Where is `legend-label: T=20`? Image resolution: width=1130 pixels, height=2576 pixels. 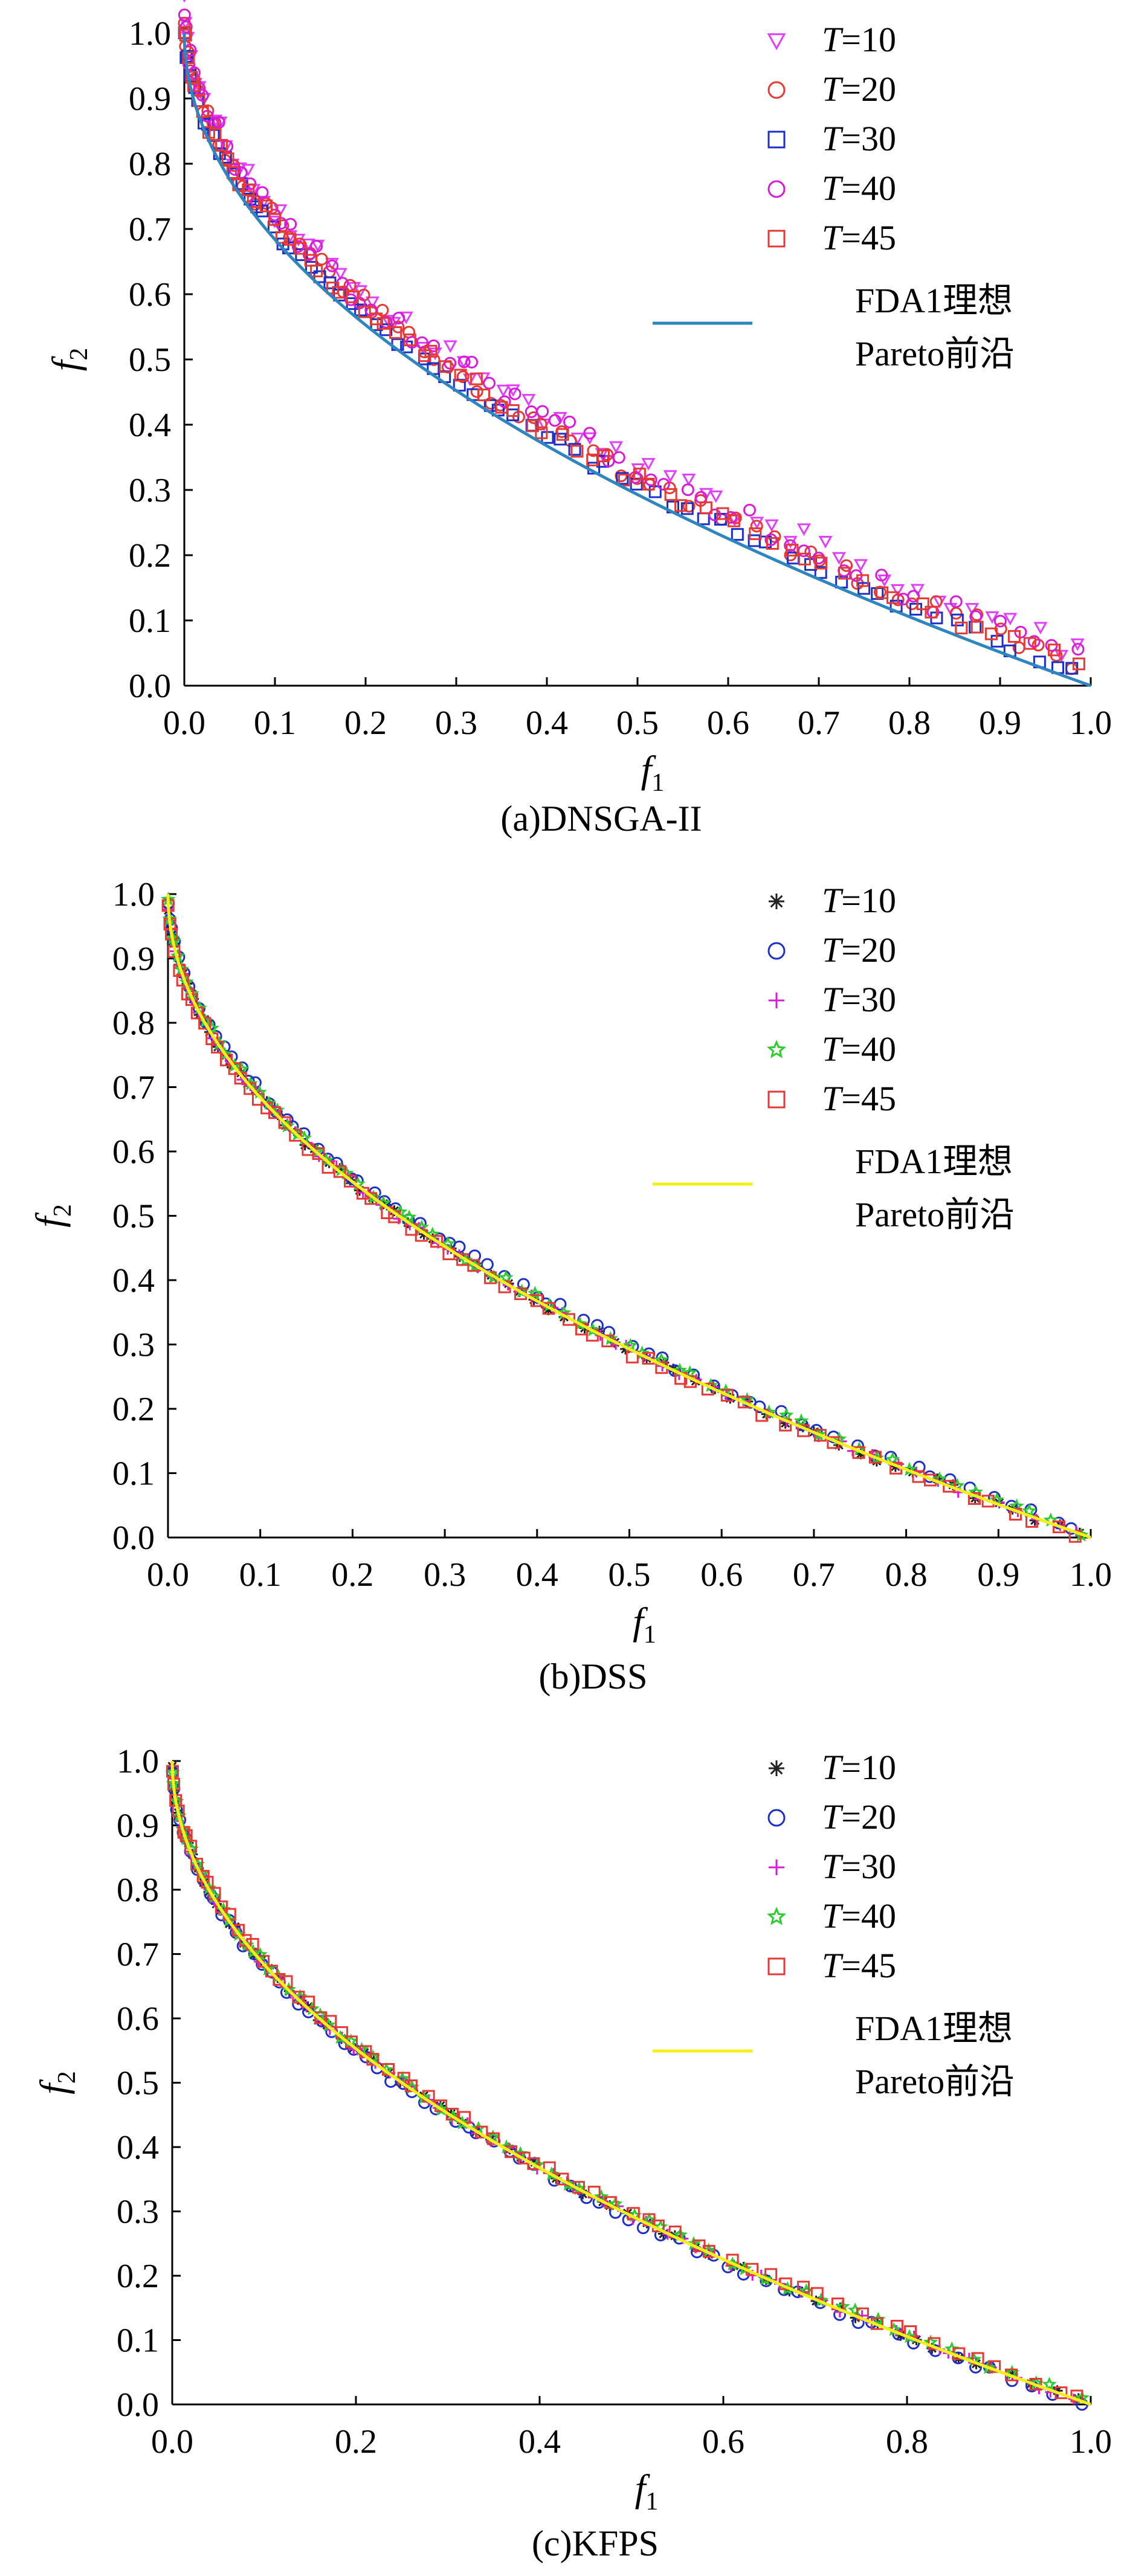 legend-label: T=20 is located at coordinates (859, 89).